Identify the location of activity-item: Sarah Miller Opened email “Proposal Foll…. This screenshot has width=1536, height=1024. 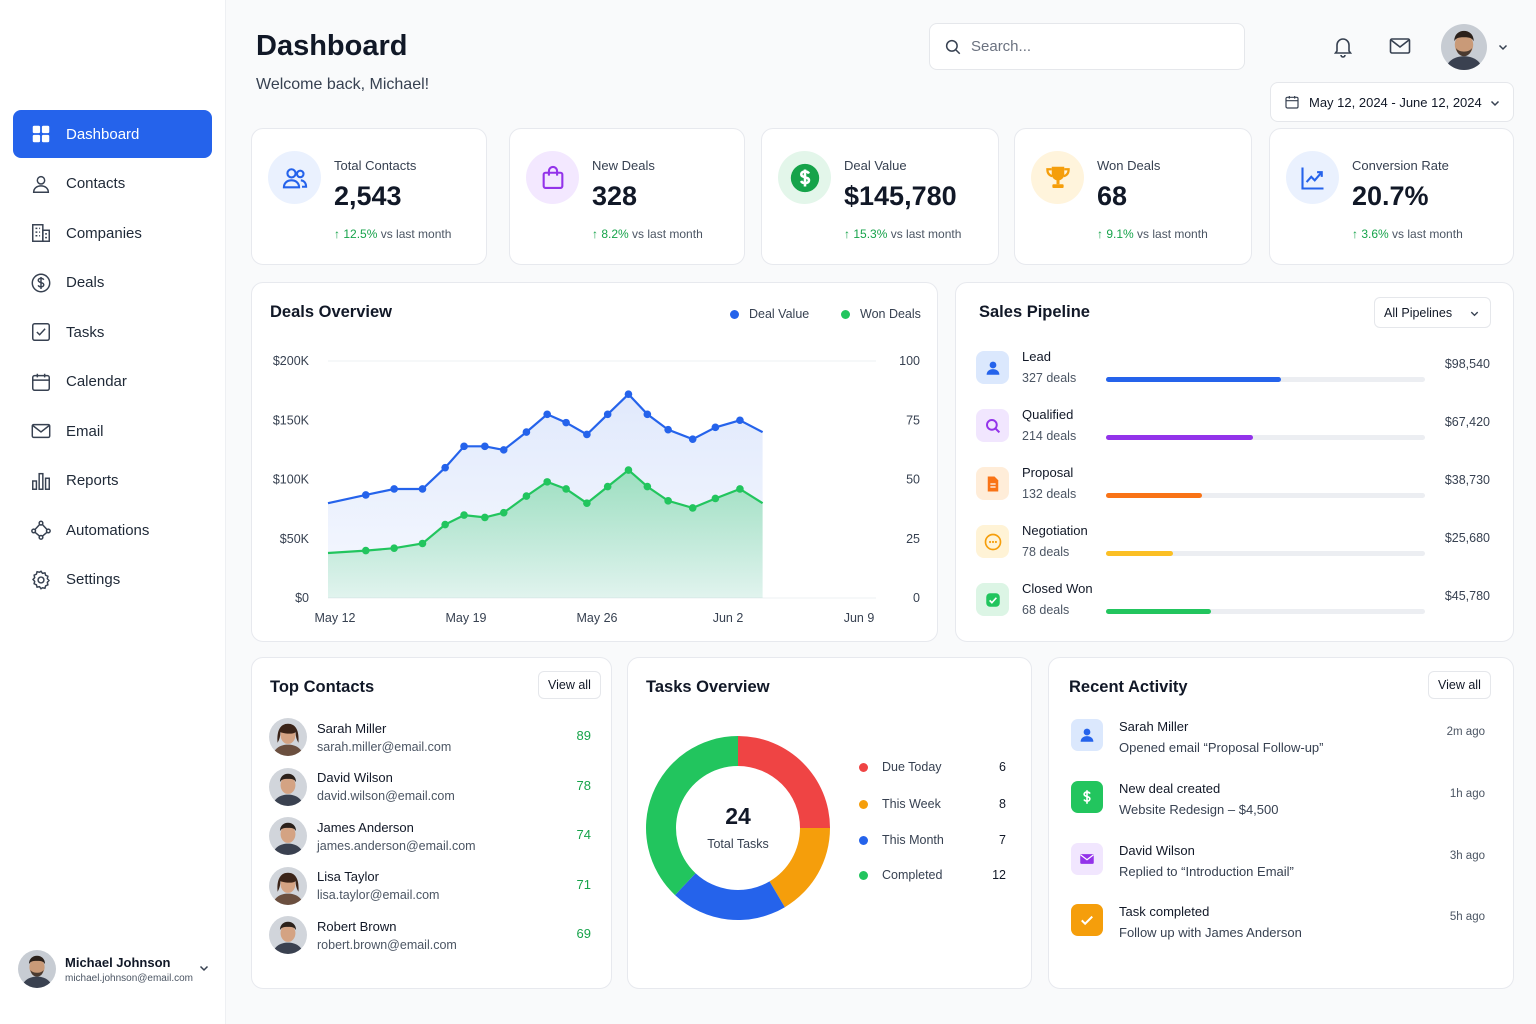
(1278, 741).